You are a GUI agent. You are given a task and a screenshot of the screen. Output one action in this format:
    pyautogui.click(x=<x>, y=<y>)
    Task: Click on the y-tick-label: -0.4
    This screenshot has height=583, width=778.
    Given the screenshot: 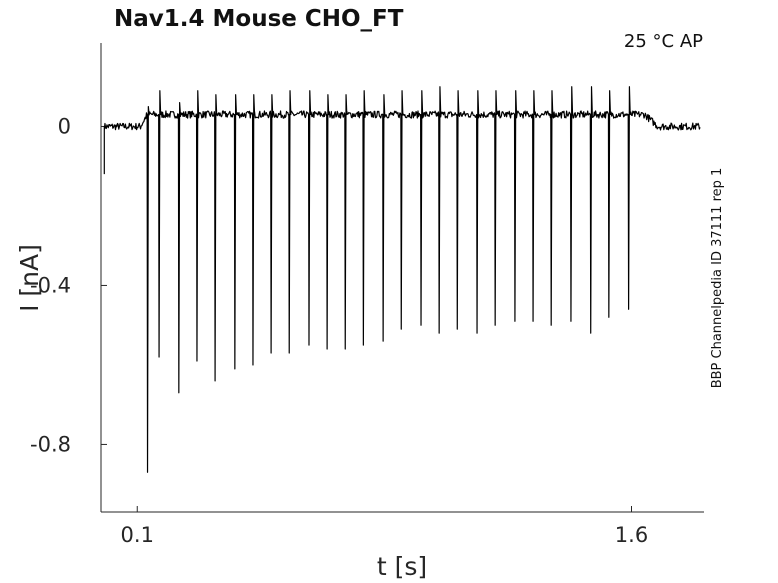 What is the action you would take?
    pyautogui.click(x=50, y=285)
    